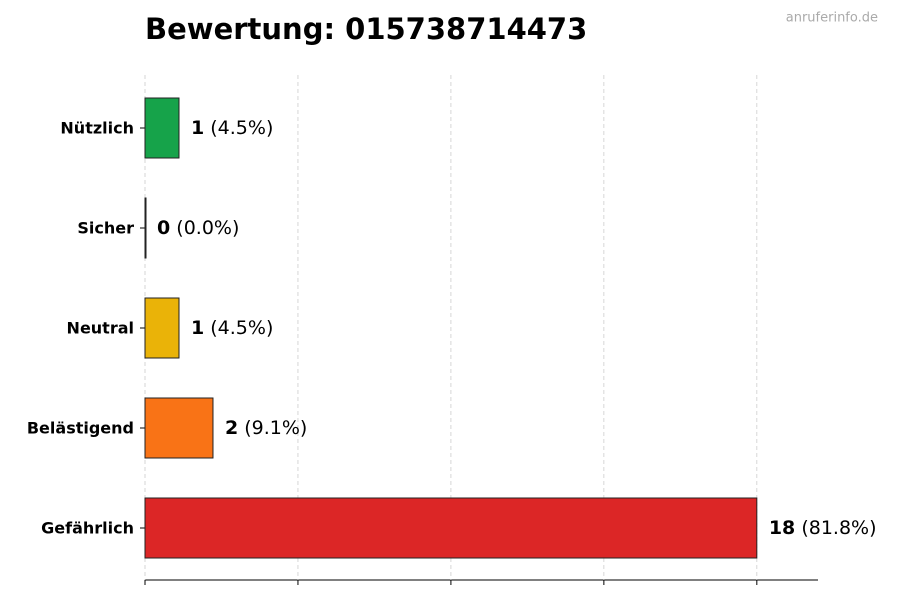 Image resolution: width=900 pixels, height=600 pixels. I want to click on value-share: (81.8%), so click(838, 528).